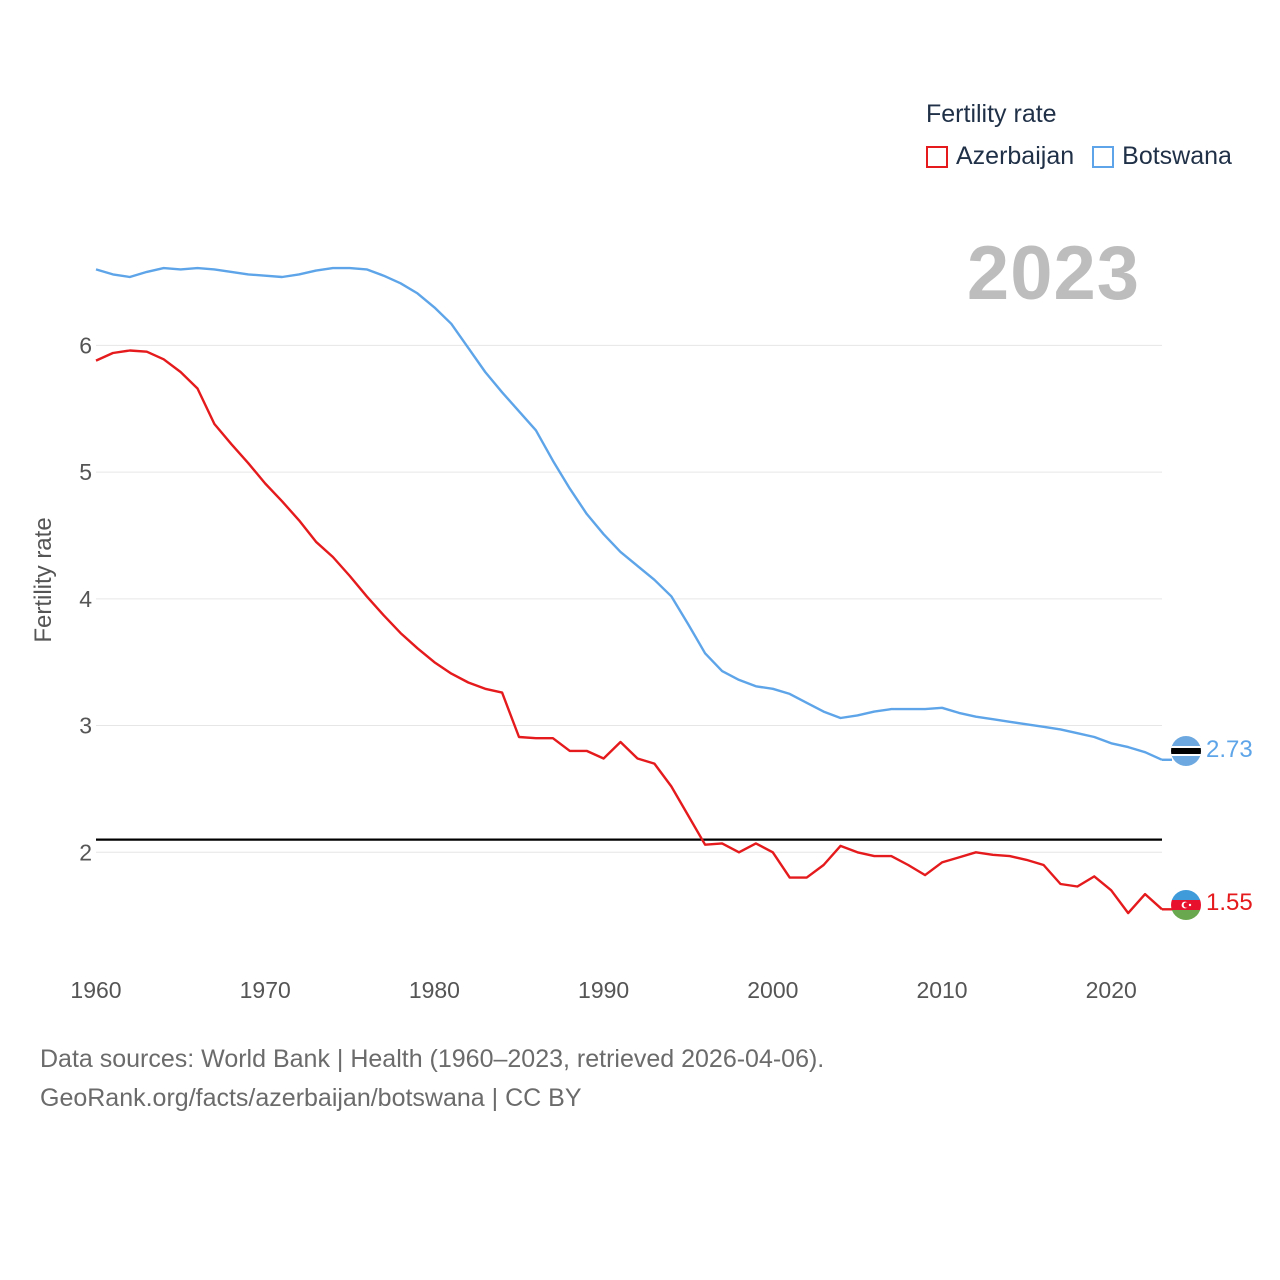 Image resolution: width=1280 pixels, height=1280 pixels. Describe the element at coordinates (937, 156) in the screenshot. I see `legend-swatch-azerbaijan` at that location.